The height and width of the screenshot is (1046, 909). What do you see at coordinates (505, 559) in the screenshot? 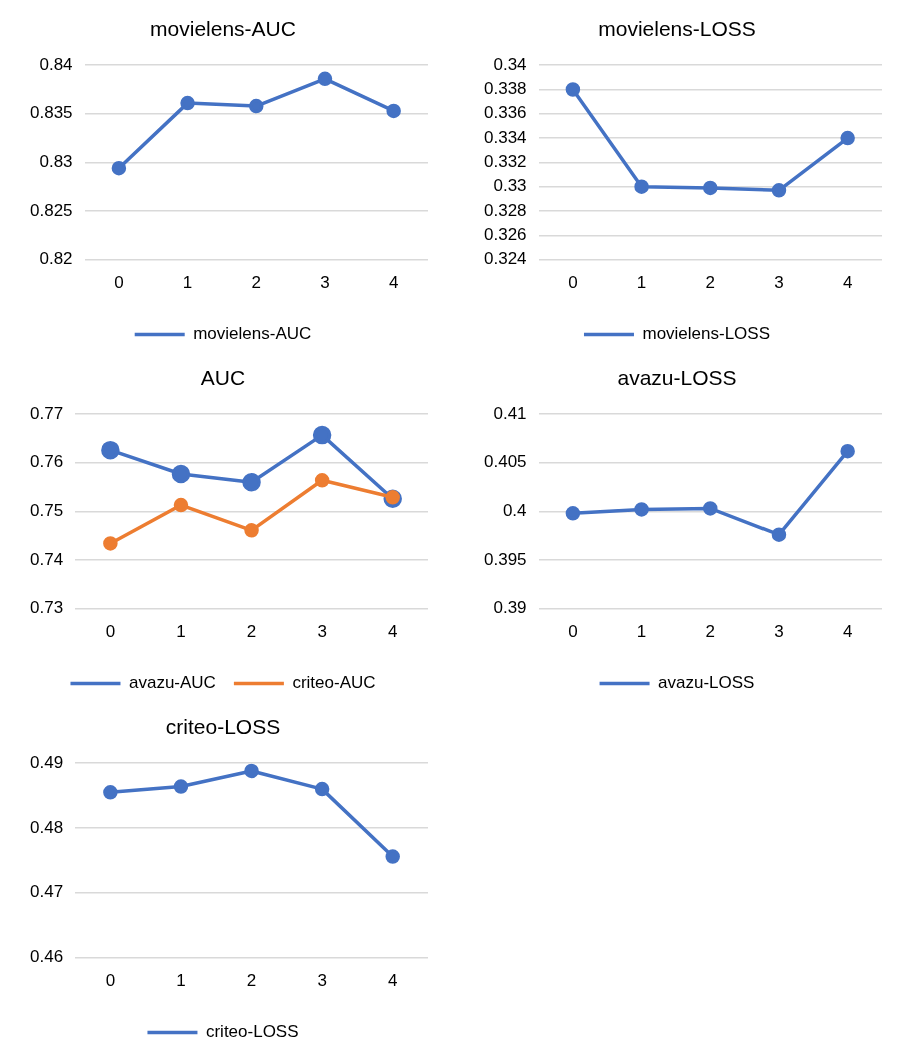
I see `y-tick-label: 0.395` at bounding box center [505, 559].